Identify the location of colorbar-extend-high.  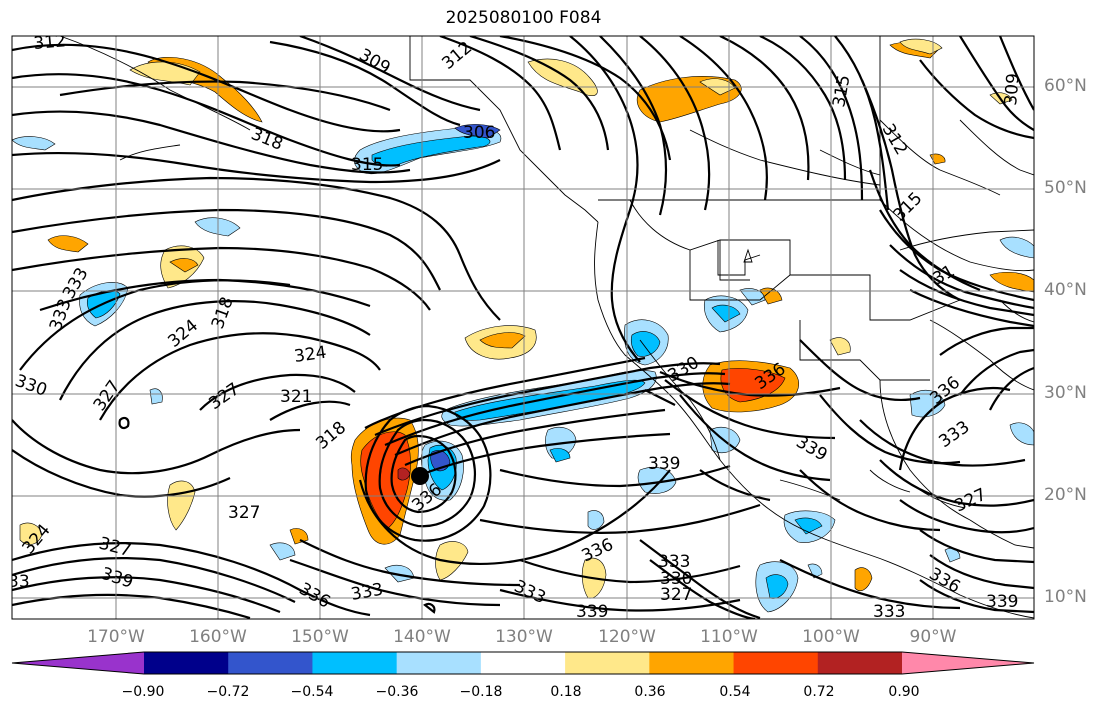
(968, 663).